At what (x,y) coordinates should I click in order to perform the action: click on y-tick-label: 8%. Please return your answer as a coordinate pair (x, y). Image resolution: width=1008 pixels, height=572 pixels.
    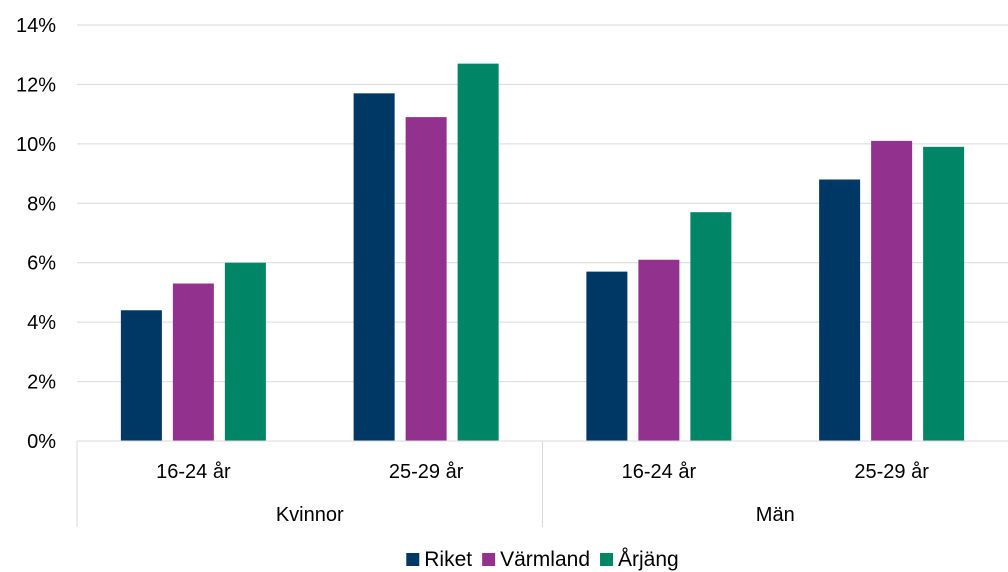
    Looking at the image, I should click on (41, 204).